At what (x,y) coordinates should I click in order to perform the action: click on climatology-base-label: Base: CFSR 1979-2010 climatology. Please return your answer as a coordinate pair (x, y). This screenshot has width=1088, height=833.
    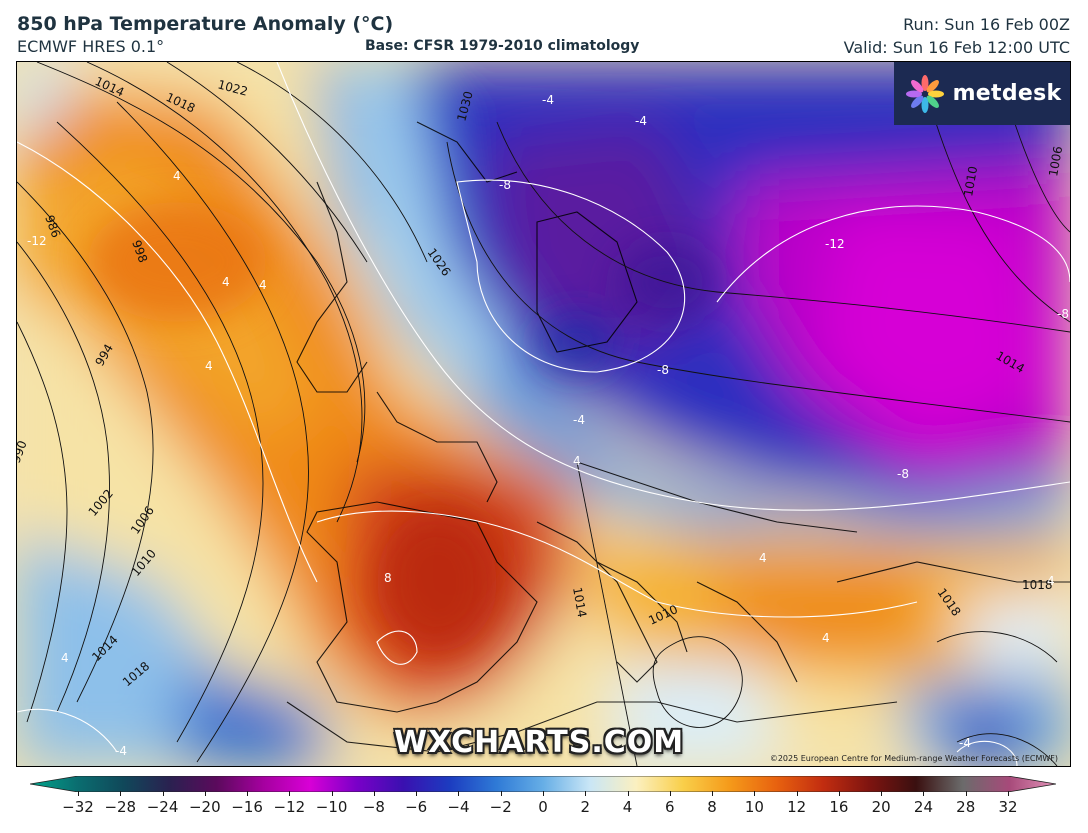
    Looking at the image, I should click on (502, 46).